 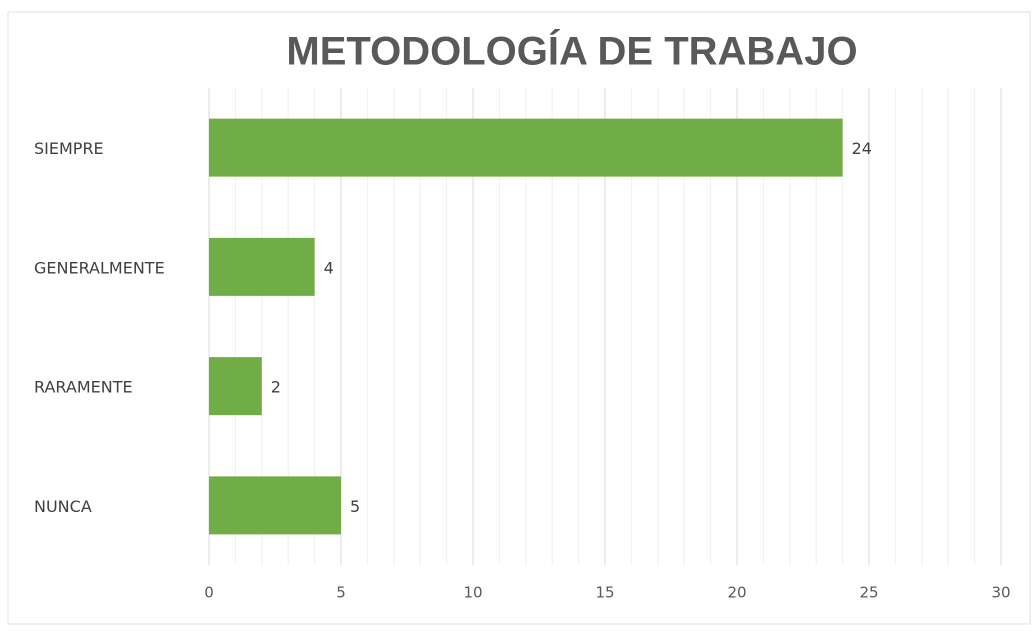 What do you see at coordinates (63, 506) in the screenshot?
I see `y-tick-label: NUNCA` at bounding box center [63, 506].